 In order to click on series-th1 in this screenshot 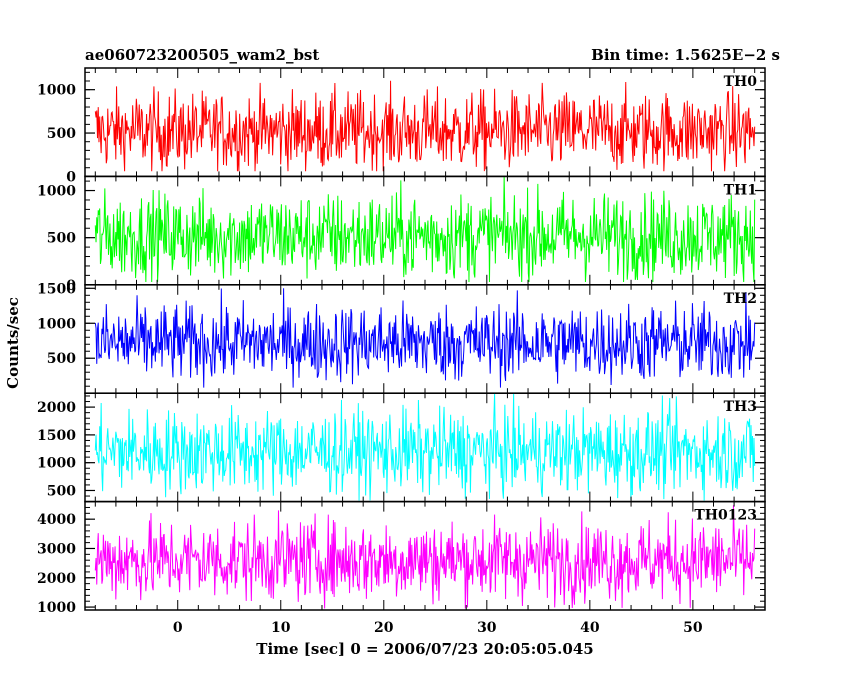, I will do `click(425, 229)`.